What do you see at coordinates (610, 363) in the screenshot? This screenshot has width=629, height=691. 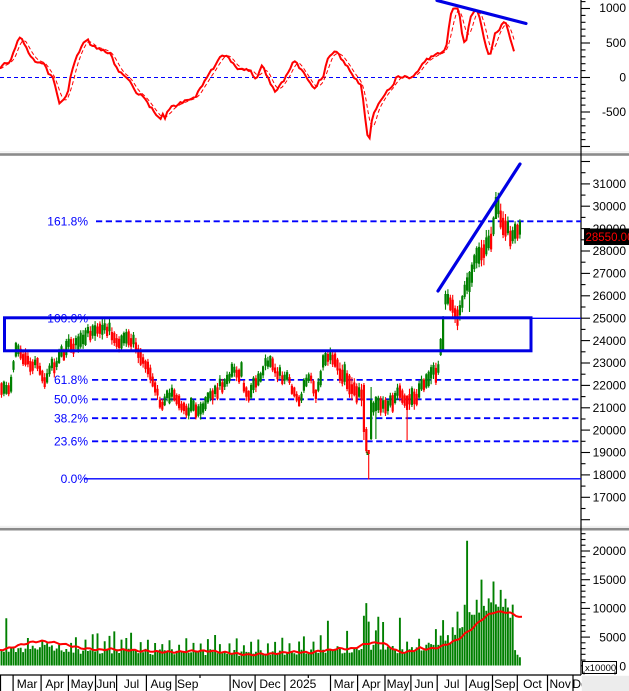 I see `svg-text: 23000` at bounding box center [610, 363].